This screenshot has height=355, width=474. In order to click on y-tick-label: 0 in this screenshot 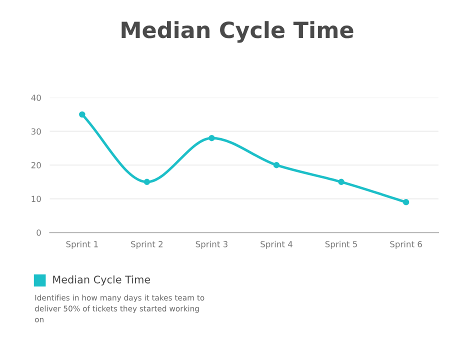, I will do `click(38, 233)`.